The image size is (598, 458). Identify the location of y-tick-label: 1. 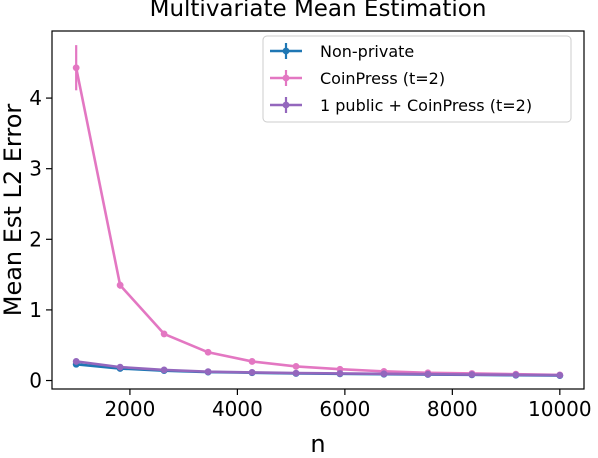
(35, 310).